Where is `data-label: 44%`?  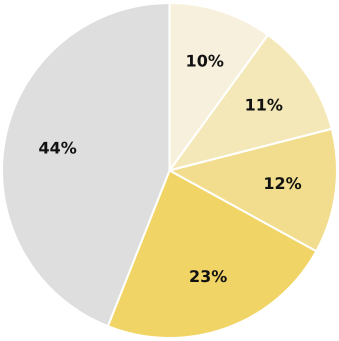
data-label: 44% is located at coordinates (57, 148).